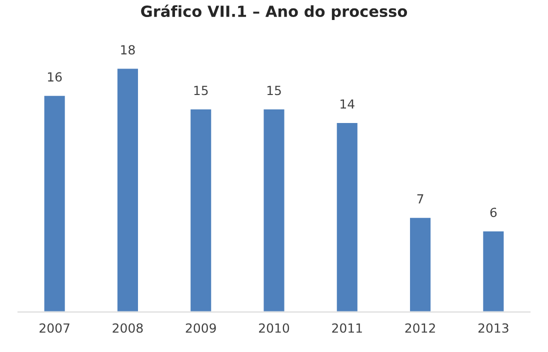 Image resolution: width=548 pixels, height=352 pixels. Describe the element at coordinates (493, 213) in the screenshot. I see `data-label: 6` at that location.